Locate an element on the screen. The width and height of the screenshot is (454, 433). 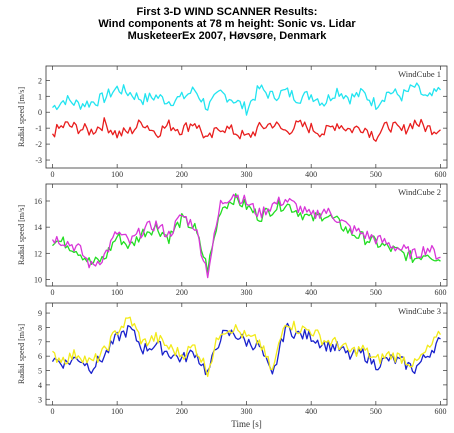
y-tick-label: 8 is located at coordinates (40, 327).